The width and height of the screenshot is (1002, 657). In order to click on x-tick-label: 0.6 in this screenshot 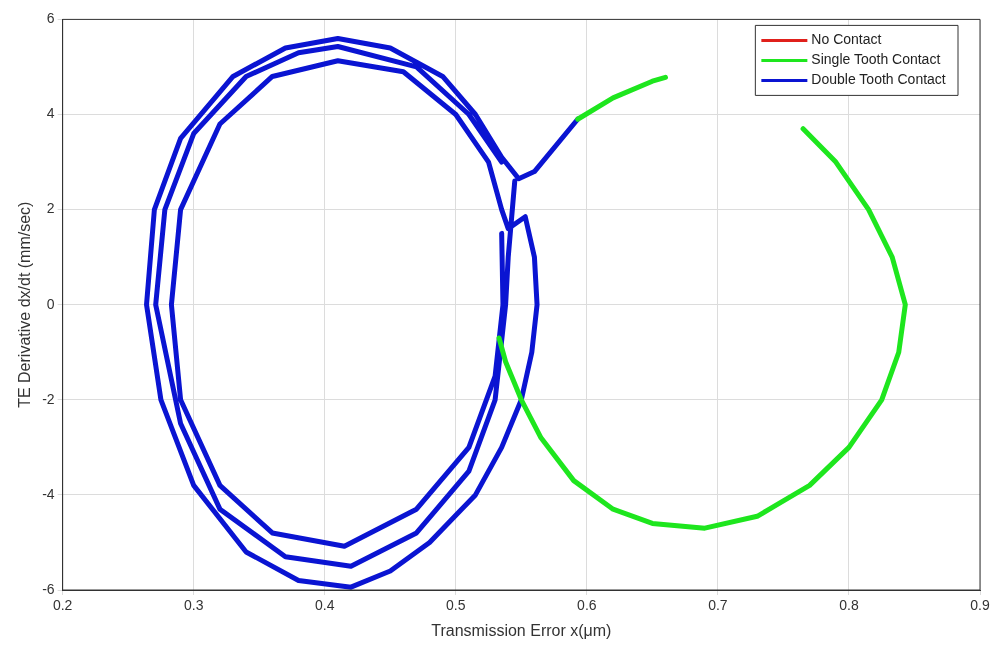, I will do `click(587, 605)`.